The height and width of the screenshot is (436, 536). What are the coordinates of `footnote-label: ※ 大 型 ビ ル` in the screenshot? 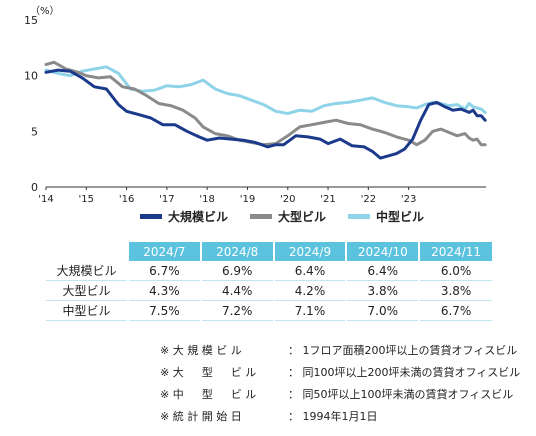 It's located at (208, 372).